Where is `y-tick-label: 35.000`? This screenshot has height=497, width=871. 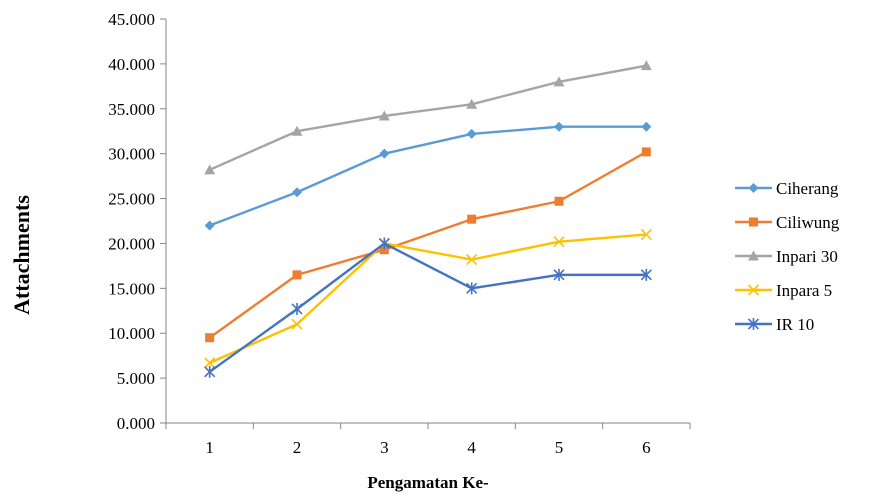 y-tick-label: 35.000 is located at coordinates (131, 109).